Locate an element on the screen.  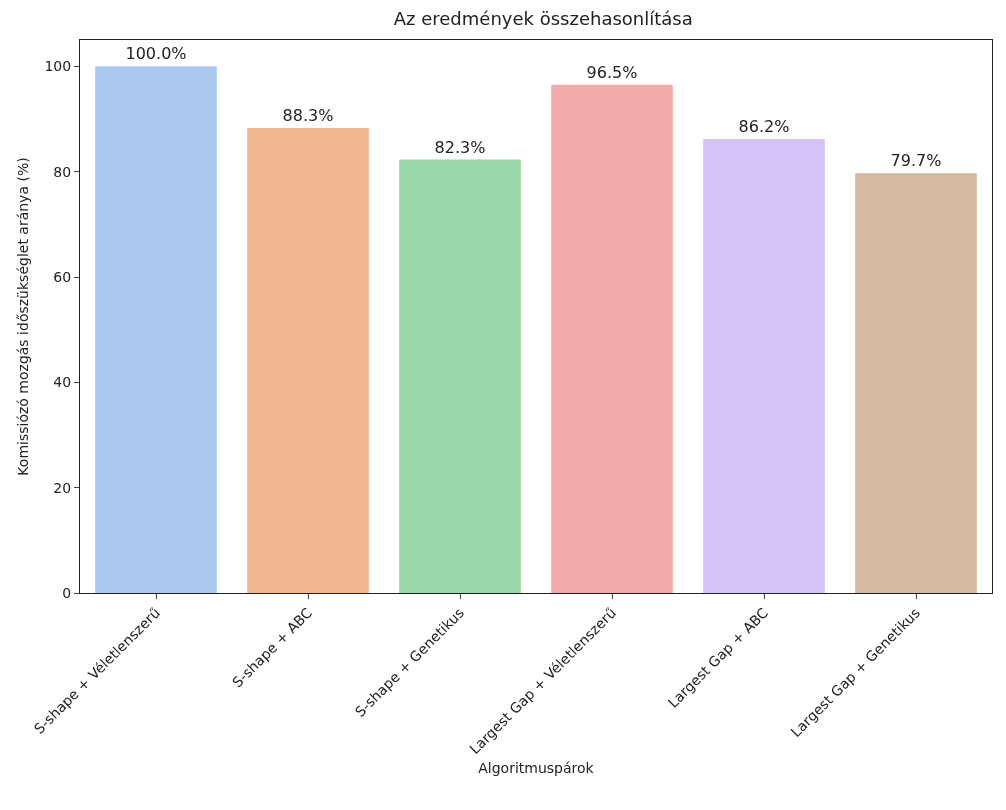
data-label: 100.0% is located at coordinates (156, 54).